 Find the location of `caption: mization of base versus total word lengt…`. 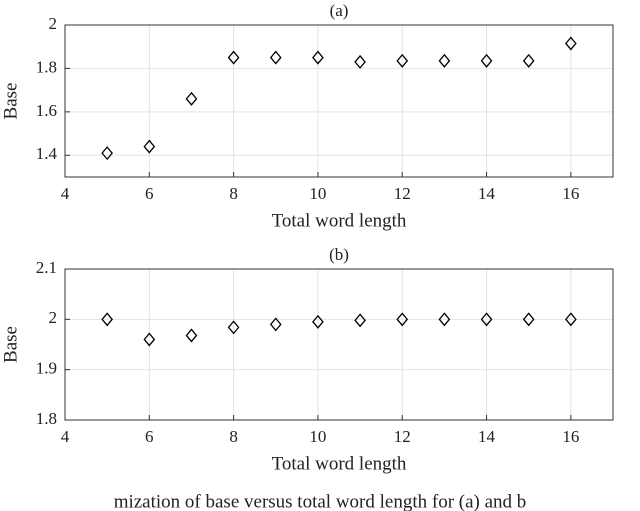

caption: mization of base versus total word lengt… is located at coordinates (320, 501).